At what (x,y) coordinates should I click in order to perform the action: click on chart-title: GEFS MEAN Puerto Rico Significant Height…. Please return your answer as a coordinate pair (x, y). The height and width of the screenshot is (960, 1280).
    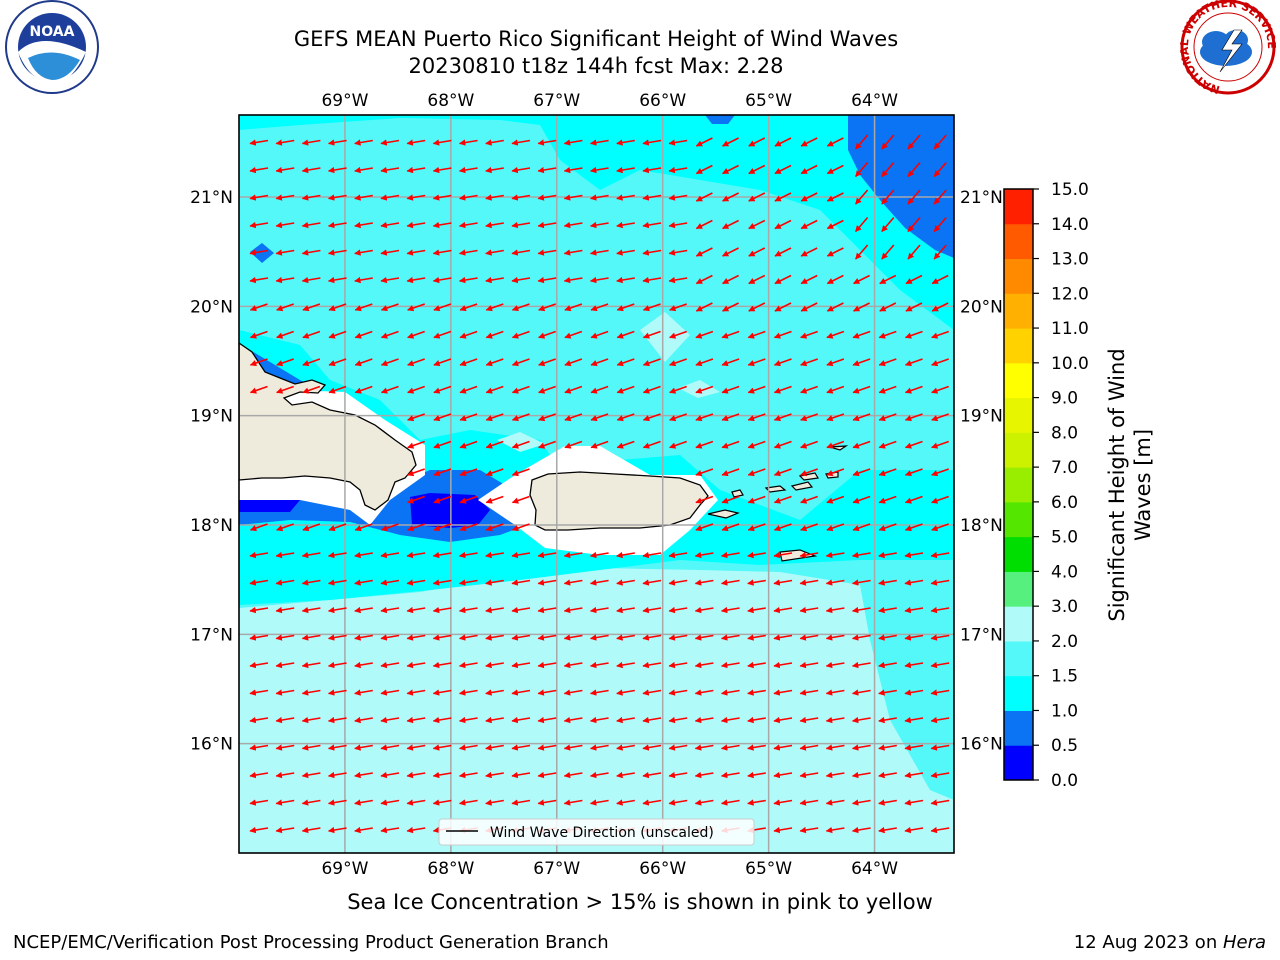
    Looking at the image, I should click on (596, 39).